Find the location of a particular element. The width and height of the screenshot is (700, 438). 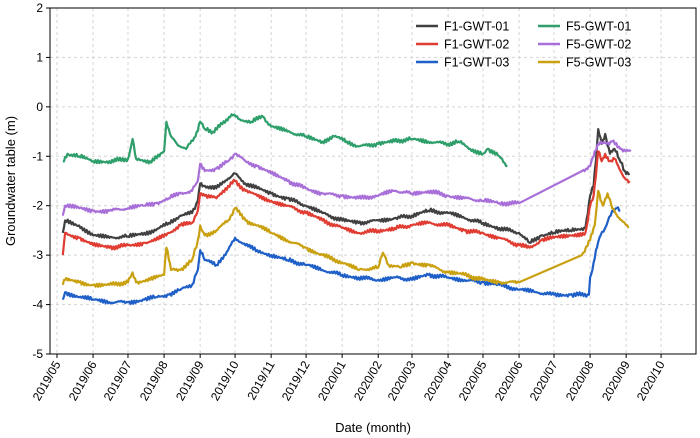

y-tick-label: -4 is located at coordinates (37, 305).